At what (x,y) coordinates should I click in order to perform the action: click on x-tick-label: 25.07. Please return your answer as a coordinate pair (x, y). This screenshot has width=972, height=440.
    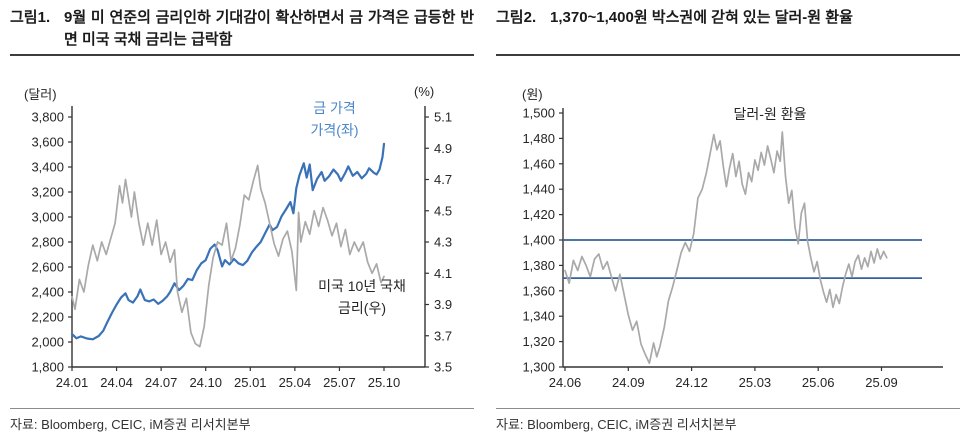
    Looking at the image, I should click on (339, 382).